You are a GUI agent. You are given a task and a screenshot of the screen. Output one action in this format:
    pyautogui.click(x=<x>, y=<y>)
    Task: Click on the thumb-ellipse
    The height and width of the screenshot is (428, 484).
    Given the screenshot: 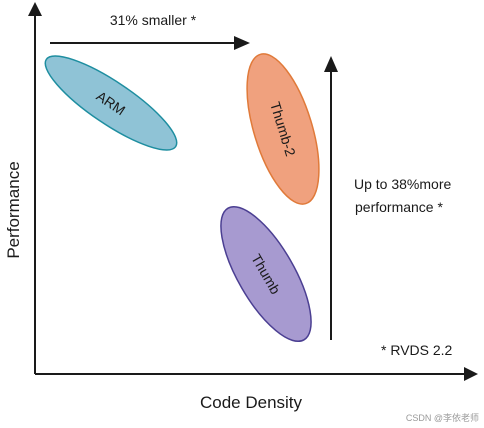 What is the action you would take?
    pyautogui.click(x=266, y=274)
    